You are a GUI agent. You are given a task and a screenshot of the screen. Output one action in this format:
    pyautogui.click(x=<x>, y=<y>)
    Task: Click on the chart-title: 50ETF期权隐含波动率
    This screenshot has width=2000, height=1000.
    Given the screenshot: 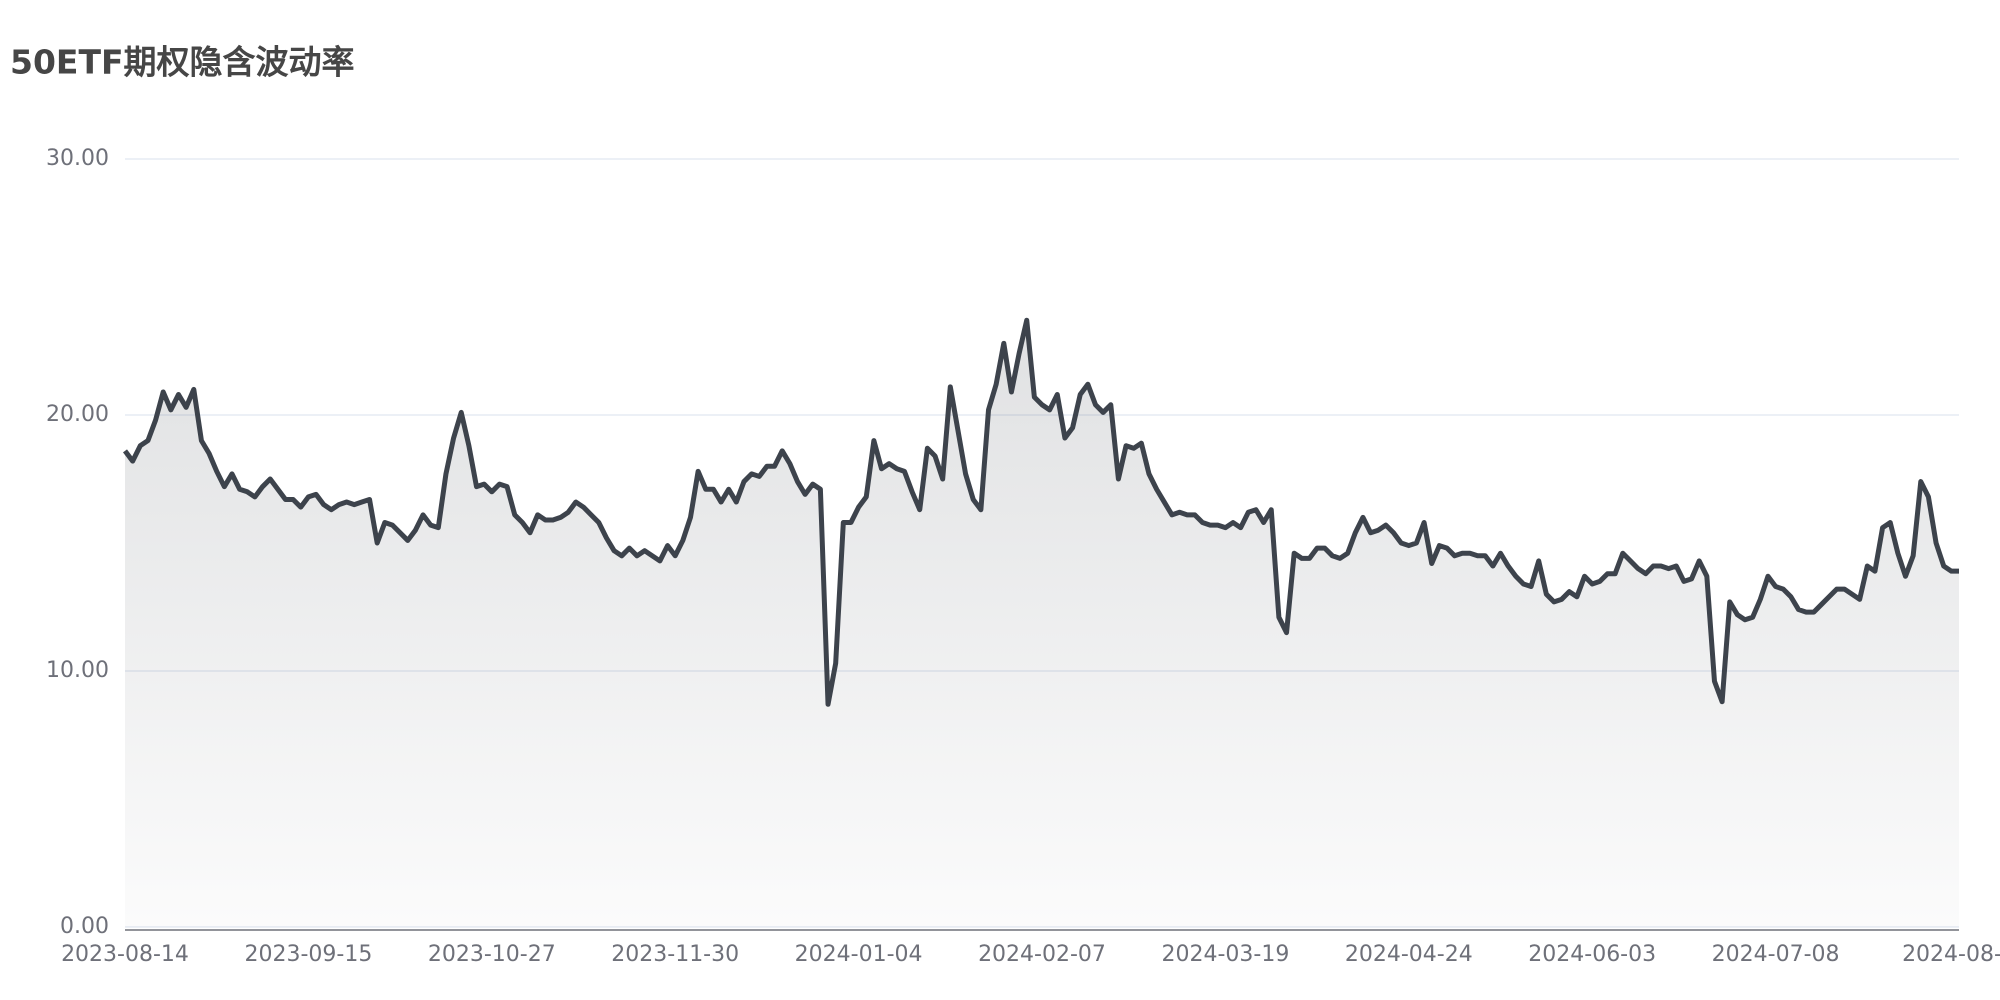 What is the action you would take?
    pyautogui.click(x=182, y=62)
    